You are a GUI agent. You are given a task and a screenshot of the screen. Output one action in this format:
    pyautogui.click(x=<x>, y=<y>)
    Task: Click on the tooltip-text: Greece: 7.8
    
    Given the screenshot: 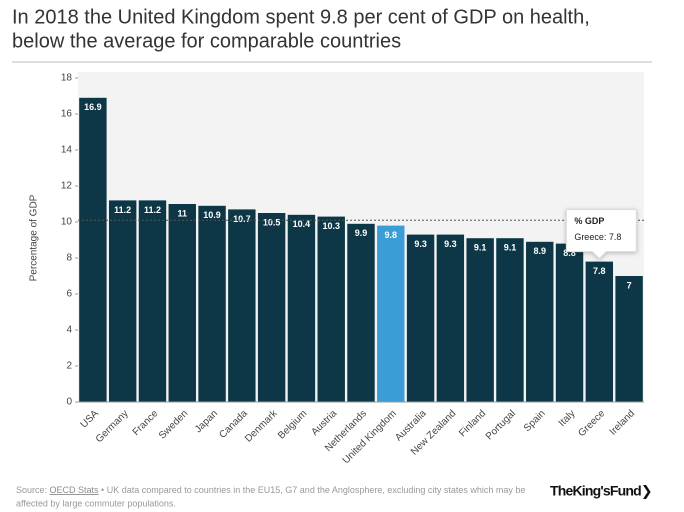 What is the action you would take?
    pyautogui.click(x=597, y=237)
    